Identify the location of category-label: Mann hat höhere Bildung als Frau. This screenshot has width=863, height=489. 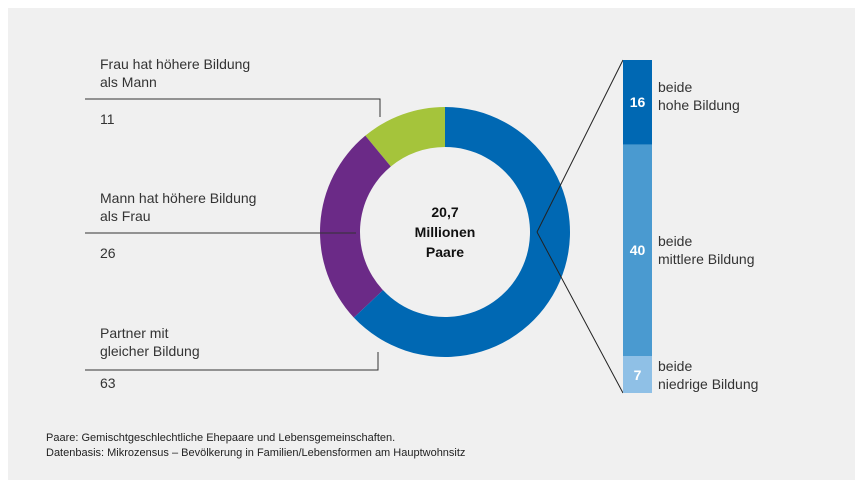
(178, 207).